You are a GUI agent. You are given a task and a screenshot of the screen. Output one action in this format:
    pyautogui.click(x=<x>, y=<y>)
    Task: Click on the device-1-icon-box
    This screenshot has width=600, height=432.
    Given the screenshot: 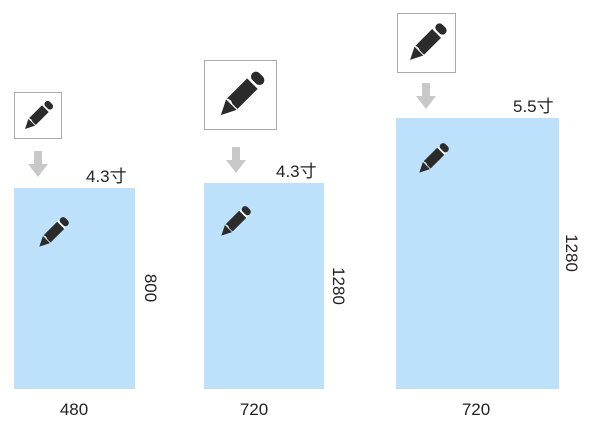 What is the action you would take?
    pyautogui.click(x=38, y=115)
    